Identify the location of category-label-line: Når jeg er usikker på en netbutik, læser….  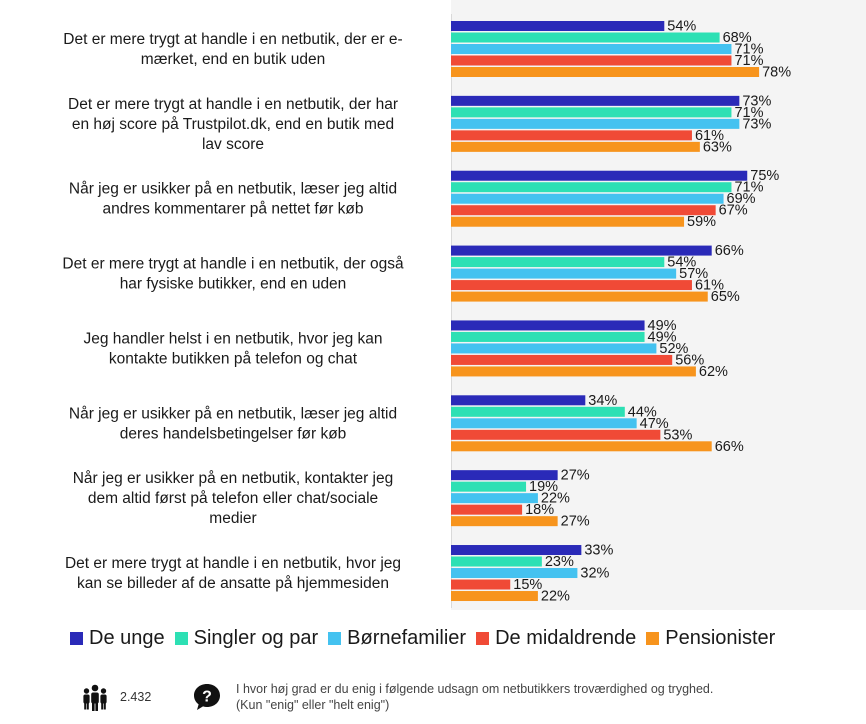
(233, 413).